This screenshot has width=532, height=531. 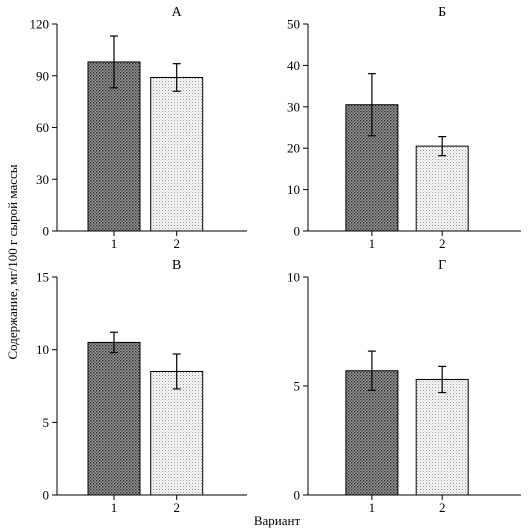 What do you see at coordinates (442, 12) in the screenshot?
I see `panel-title: Б` at bounding box center [442, 12].